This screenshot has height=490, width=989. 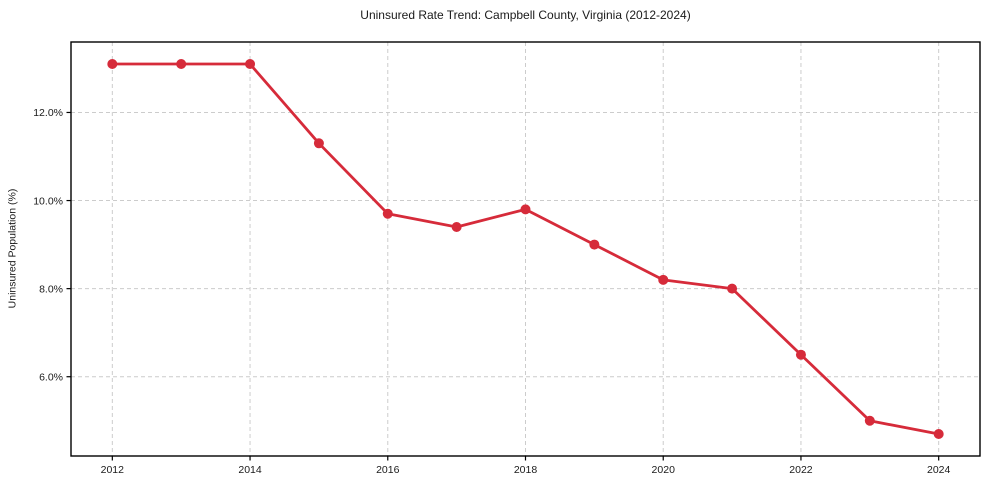 What do you see at coordinates (939, 470) in the screenshot?
I see `x-tick-label: 2024` at bounding box center [939, 470].